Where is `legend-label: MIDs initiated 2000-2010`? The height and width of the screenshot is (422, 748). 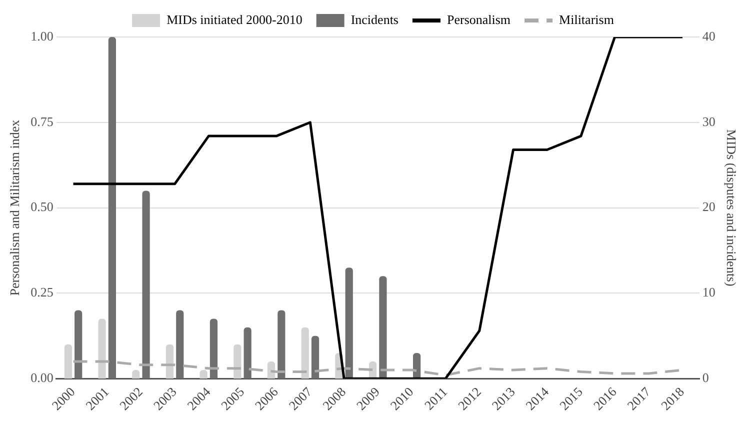
legend-label: MIDs initiated 2000-2010 is located at coordinates (234, 19).